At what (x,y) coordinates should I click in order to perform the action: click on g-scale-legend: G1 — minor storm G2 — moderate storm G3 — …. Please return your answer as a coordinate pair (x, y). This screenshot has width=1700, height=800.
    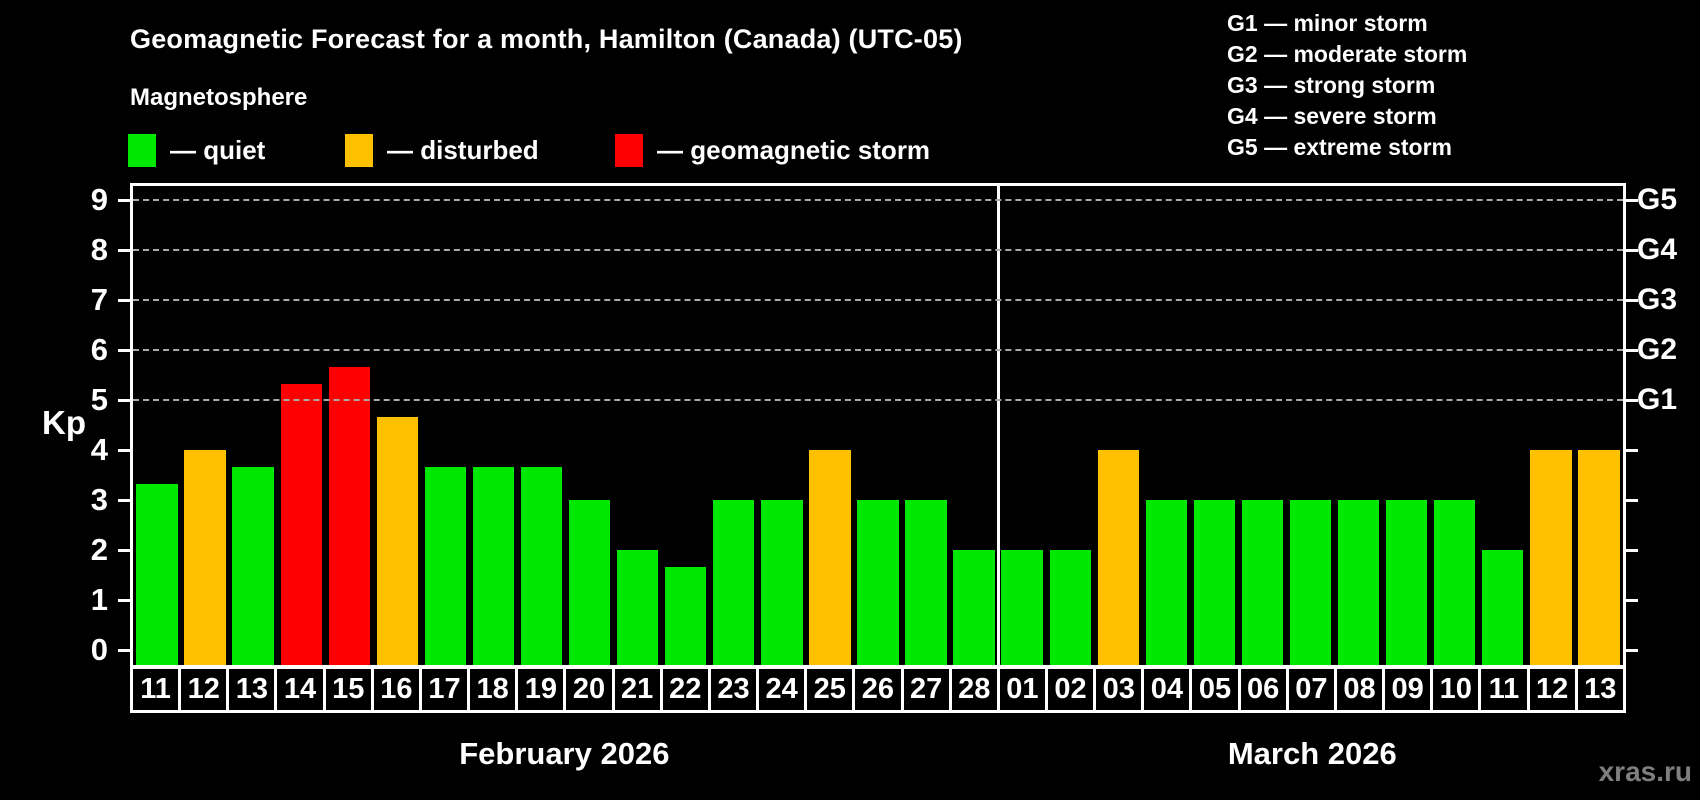
    Looking at the image, I should click on (1347, 85).